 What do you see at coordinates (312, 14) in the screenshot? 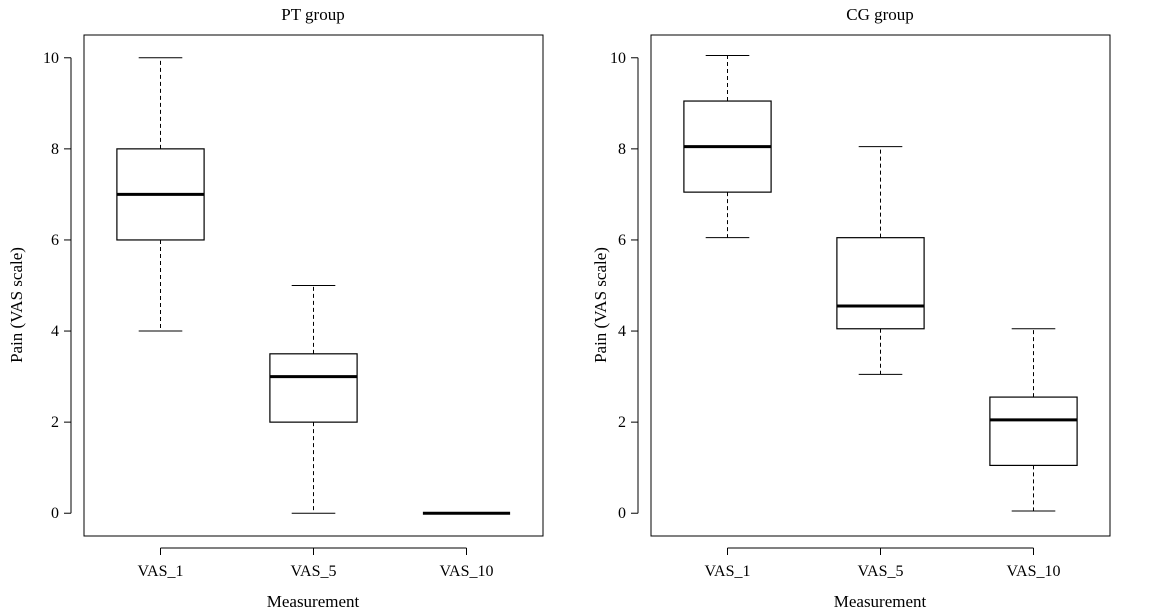
I see `panel-title: PT group` at bounding box center [312, 14].